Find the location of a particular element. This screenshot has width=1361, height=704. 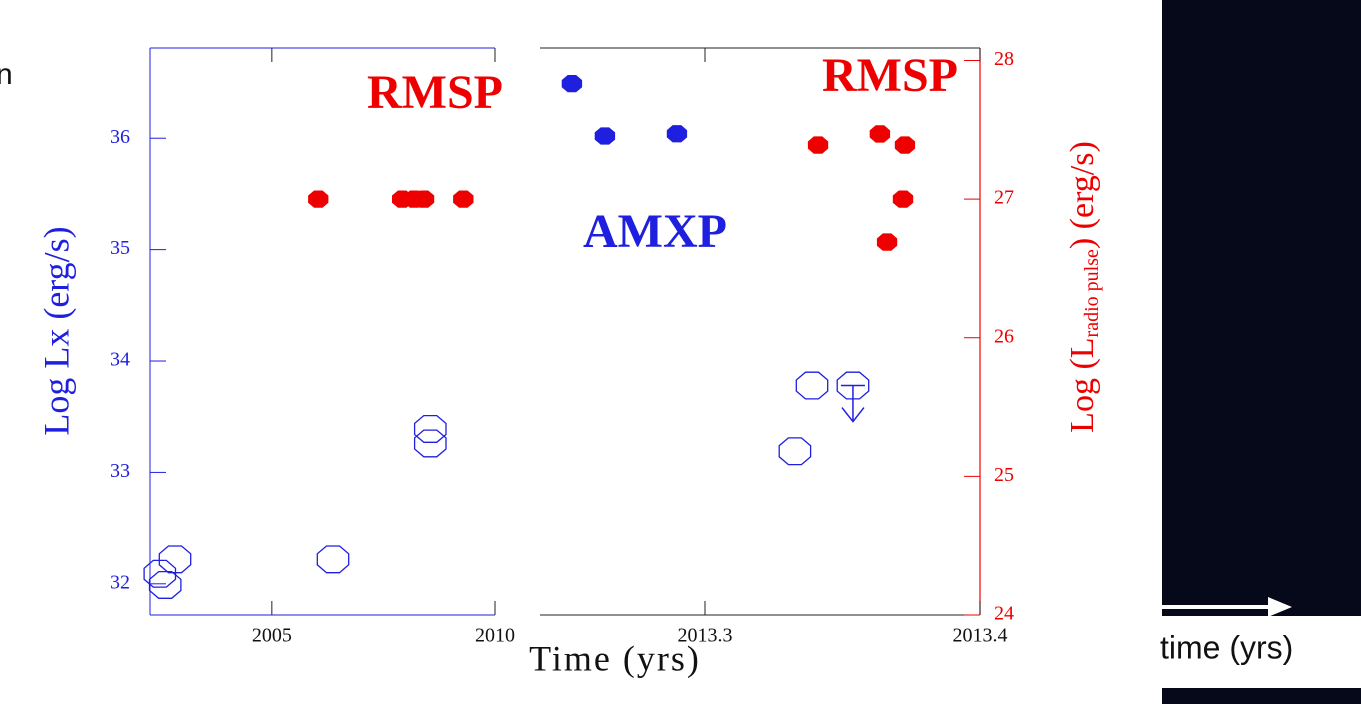

y-axis-label: Log Lx (erg/s) is located at coordinates (56, 330).